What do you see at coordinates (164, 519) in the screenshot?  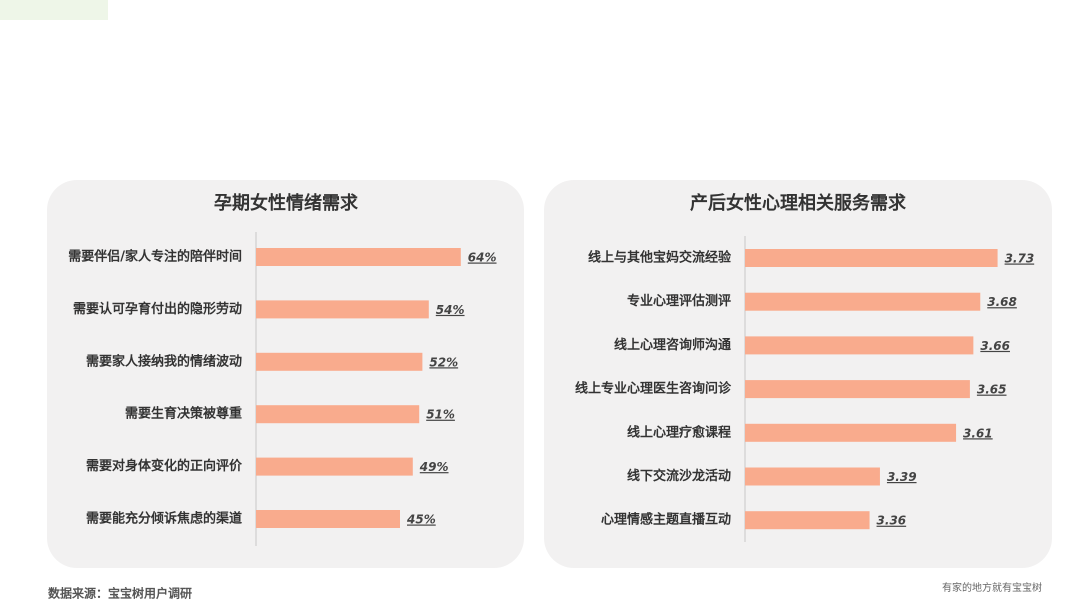 I see `category-label: 需要能充分倾诉焦虑的渠道` at bounding box center [164, 519].